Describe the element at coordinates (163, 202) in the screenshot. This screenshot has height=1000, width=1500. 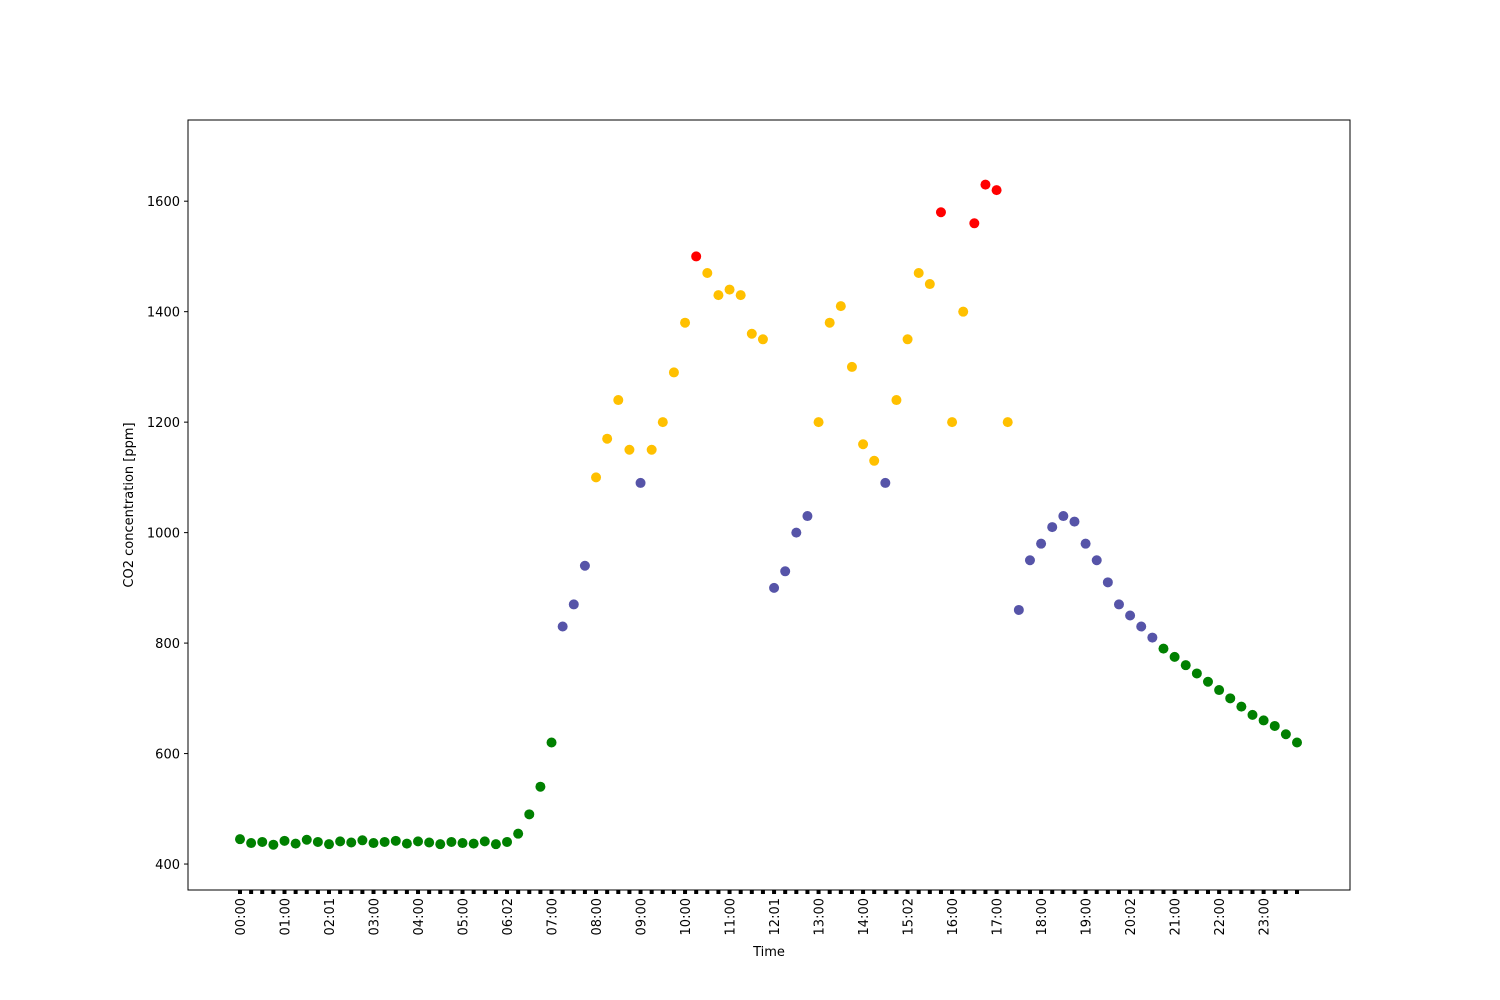
I see `y-tick-label: 1600` at that location.